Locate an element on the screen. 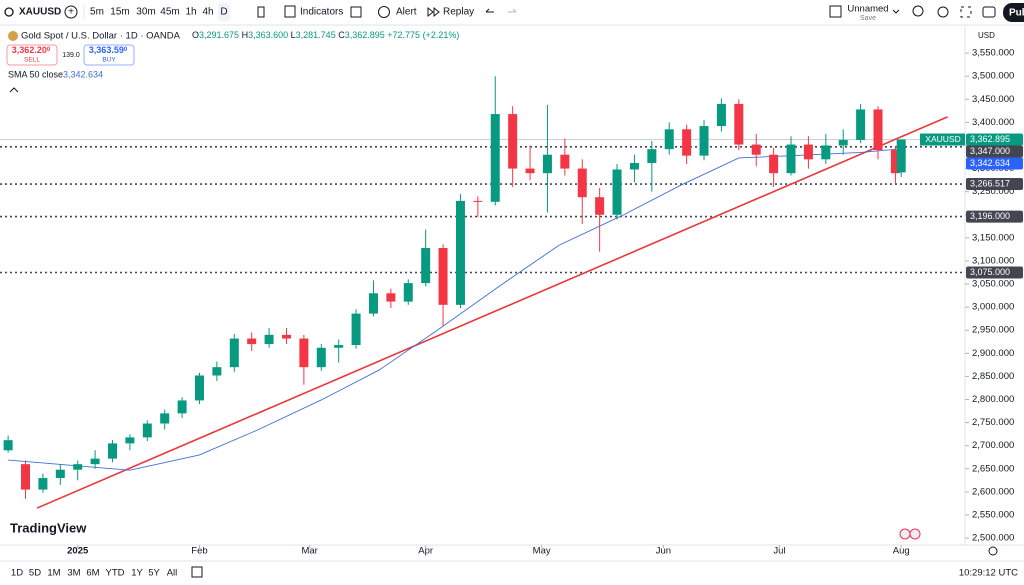  publish-button is located at coordinates (1013, 12).